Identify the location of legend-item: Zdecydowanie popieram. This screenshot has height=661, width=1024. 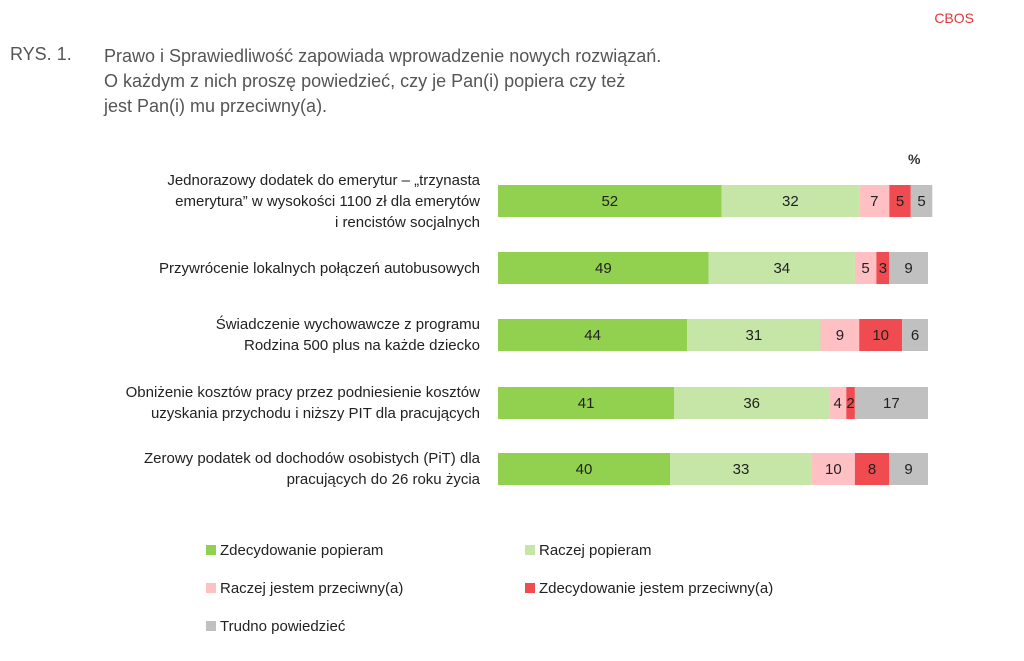
(294, 550).